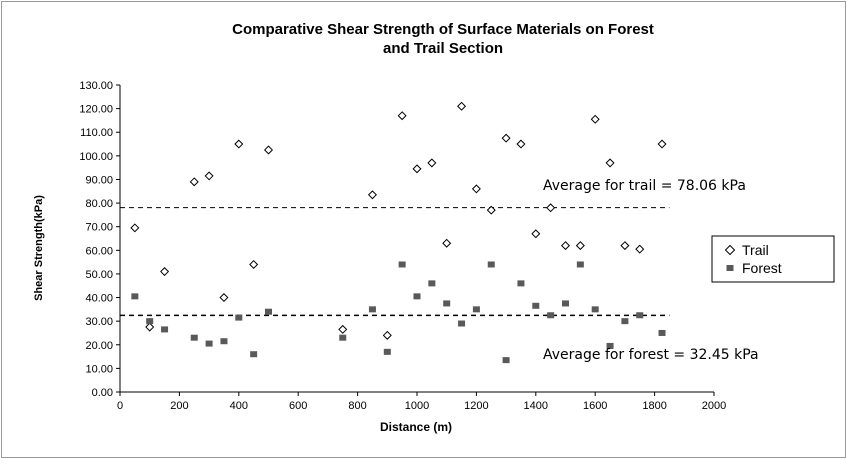 This screenshot has height=459, width=847. I want to click on legend-box, so click(773, 259).